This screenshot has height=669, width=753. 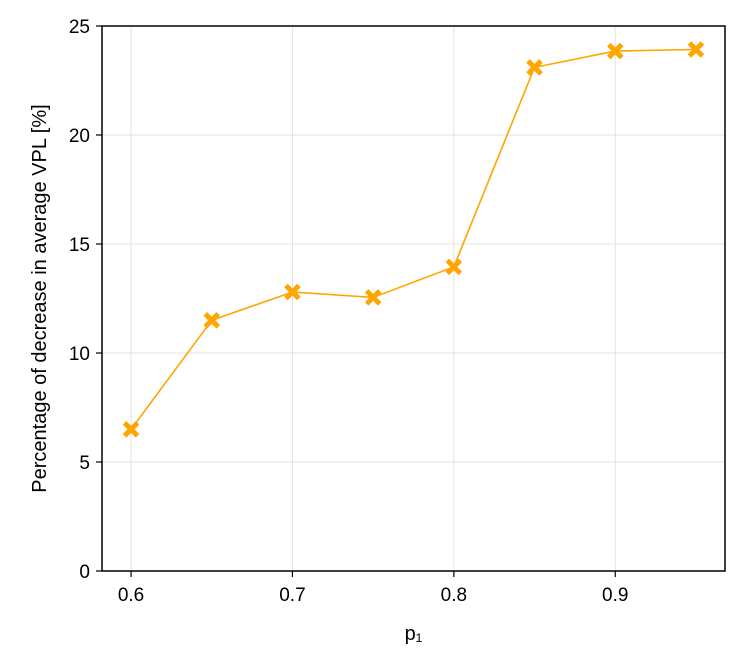 What do you see at coordinates (84, 572) in the screenshot?
I see `y-tick-label: 0` at bounding box center [84, 572].